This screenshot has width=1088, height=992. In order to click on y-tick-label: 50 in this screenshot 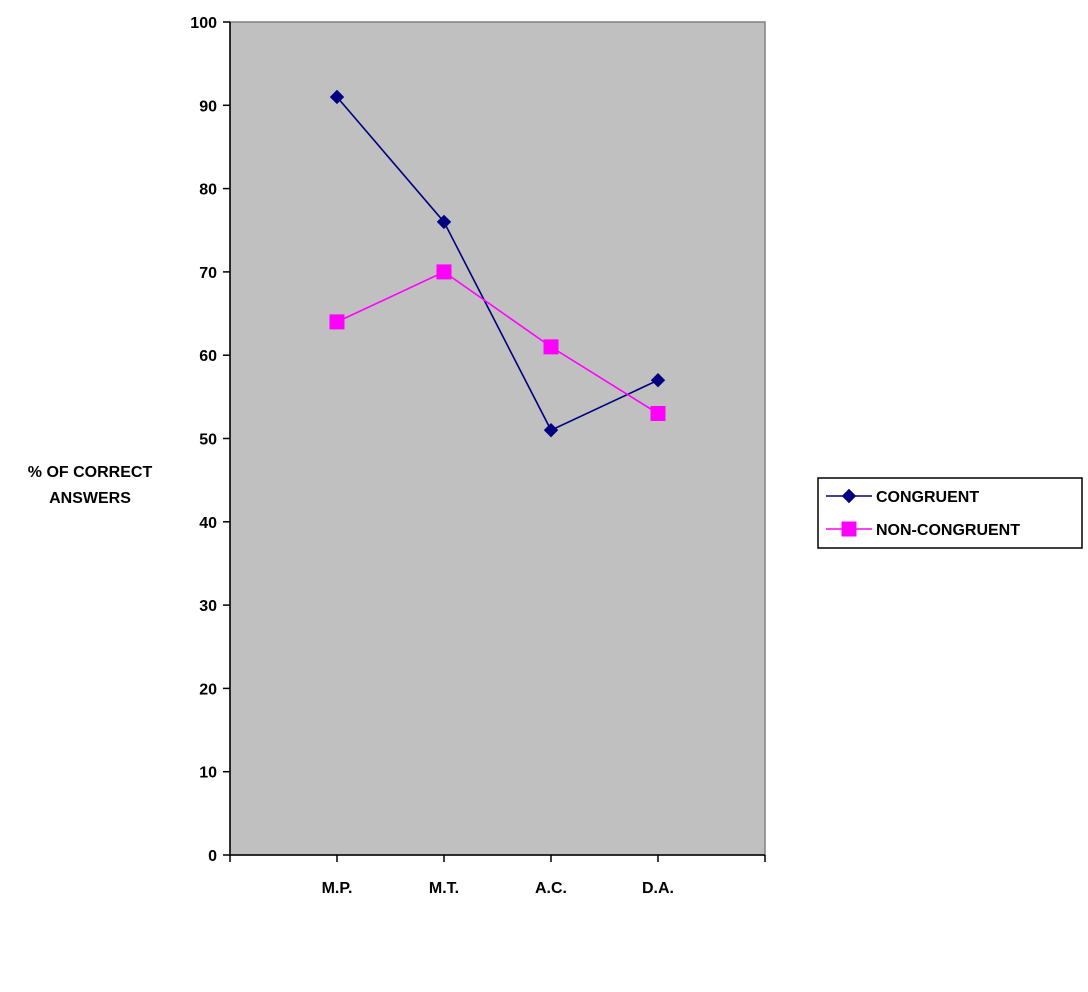, I will do `click(208, 440)`.